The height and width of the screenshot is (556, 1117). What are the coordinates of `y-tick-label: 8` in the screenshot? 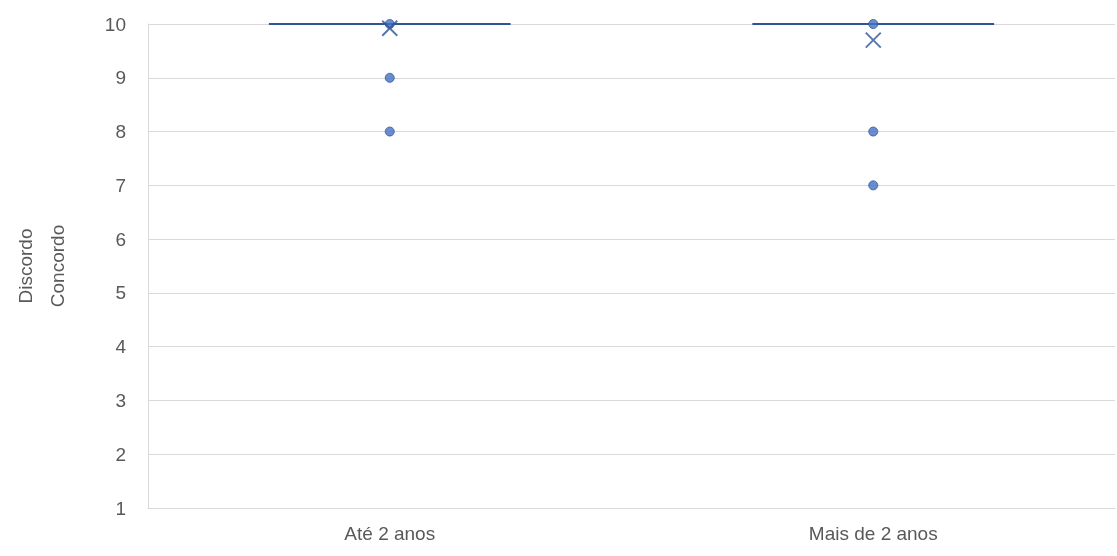 It's located at (120, 132).